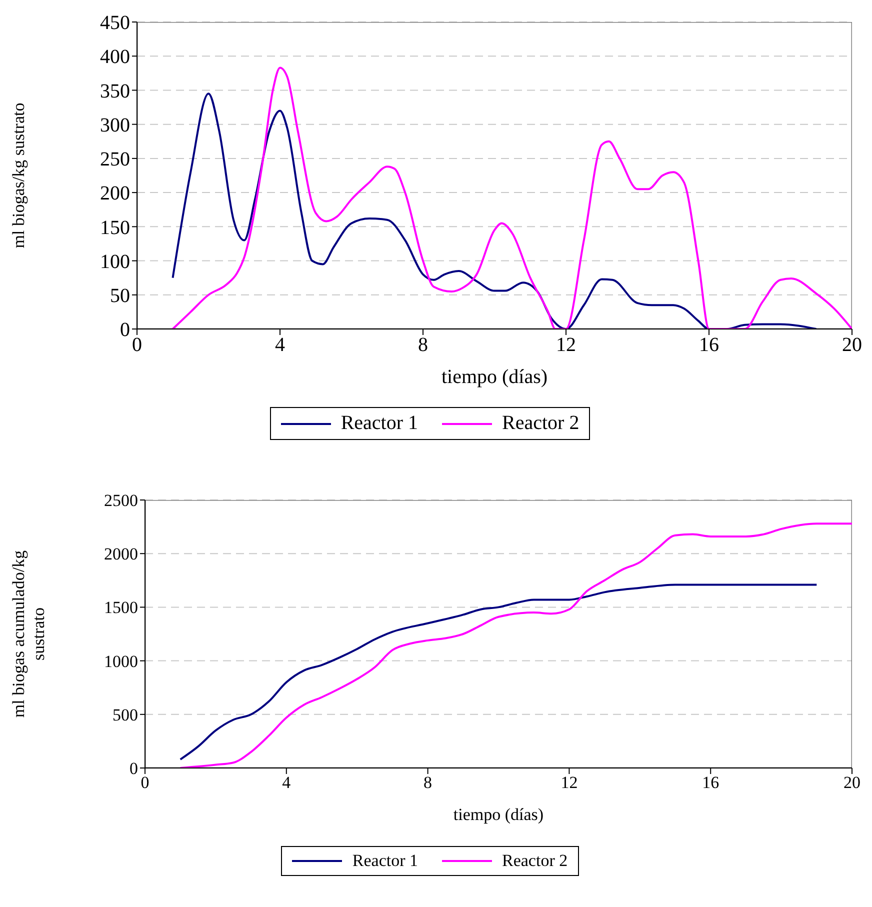  I want to click on y-tick-label: 1000, so click(121, 661).